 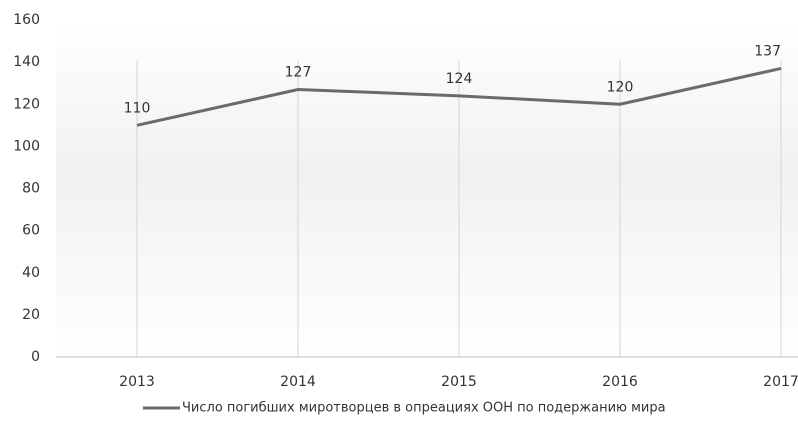 I want to click on y-tick-label: 160, so click(x=26, y=20).